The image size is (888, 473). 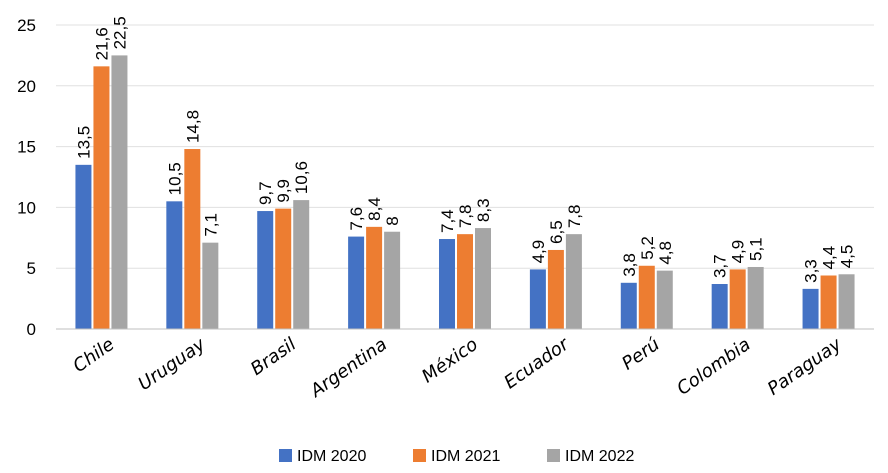 What do you see at coordinates (640, 354) in the screenshot?
I see `category-label: Perú` at bounding box center [640, 354].